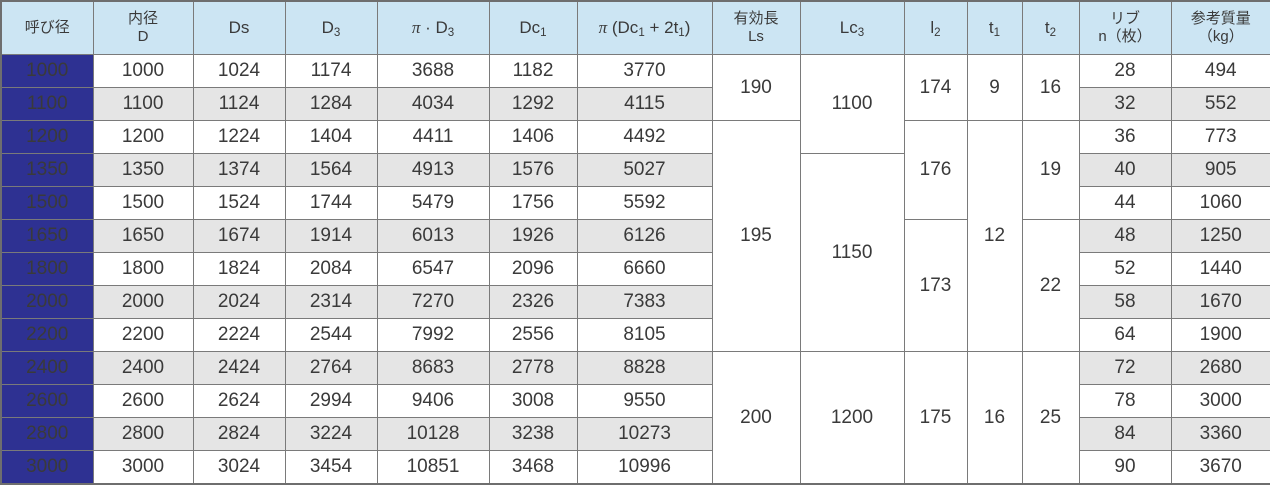 Image resolution: width=1270 pixels, height=485 pixels. Describe the element at coordinates (1220, 170) in the screenshot. I see `cell-reference-mass: 905` at that location.